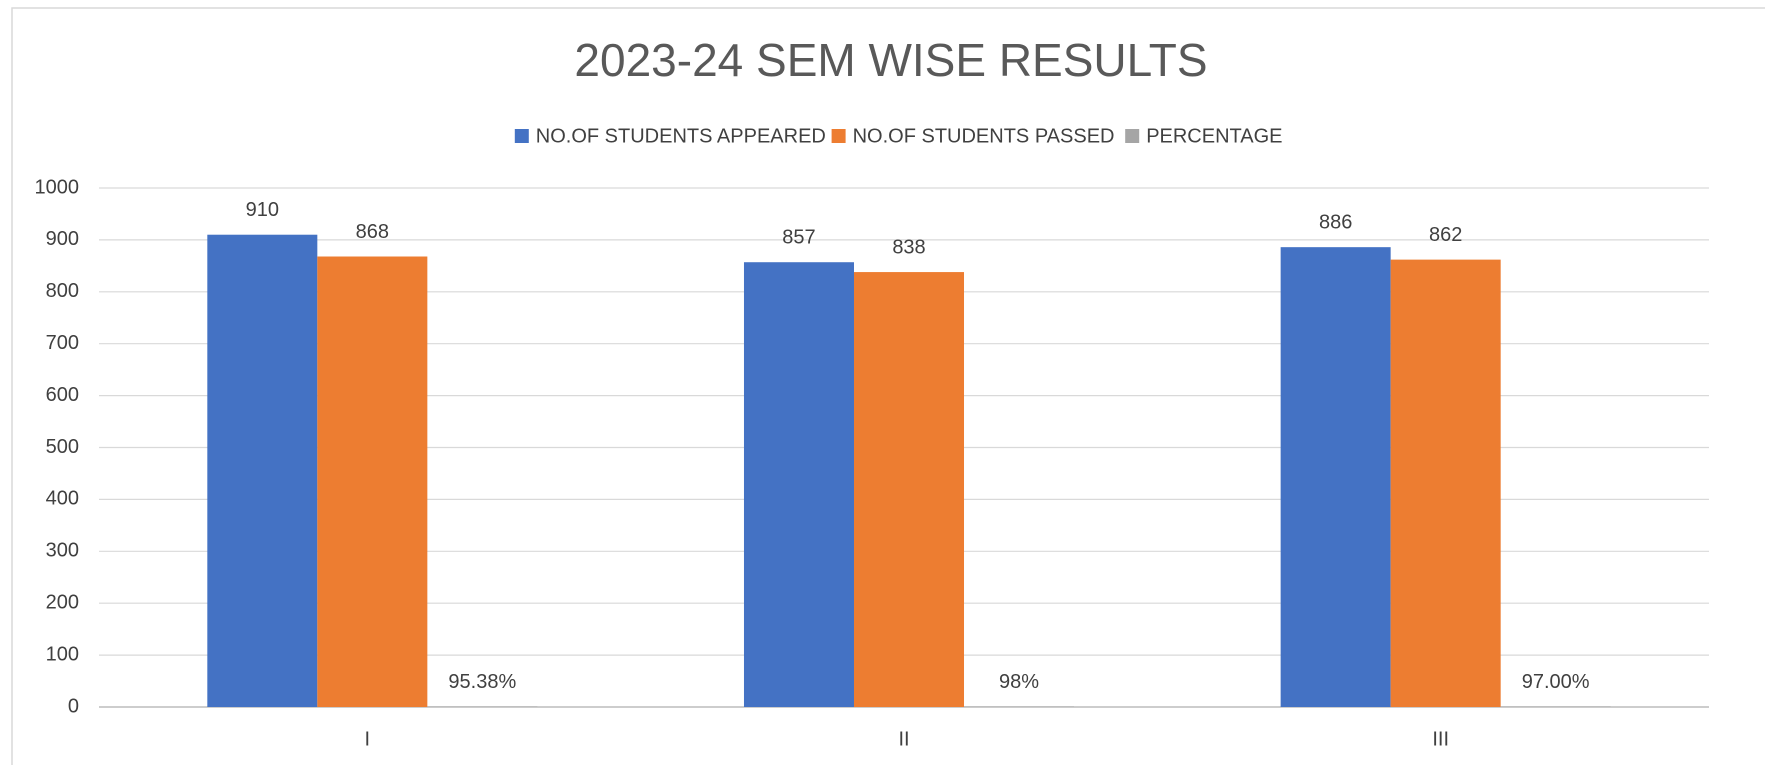 The image size is (1765, 765). What do you see at coordinates (62, 602) in the screenshot?
I see `y-tick-label: 200` at bounding box center [62, 602].